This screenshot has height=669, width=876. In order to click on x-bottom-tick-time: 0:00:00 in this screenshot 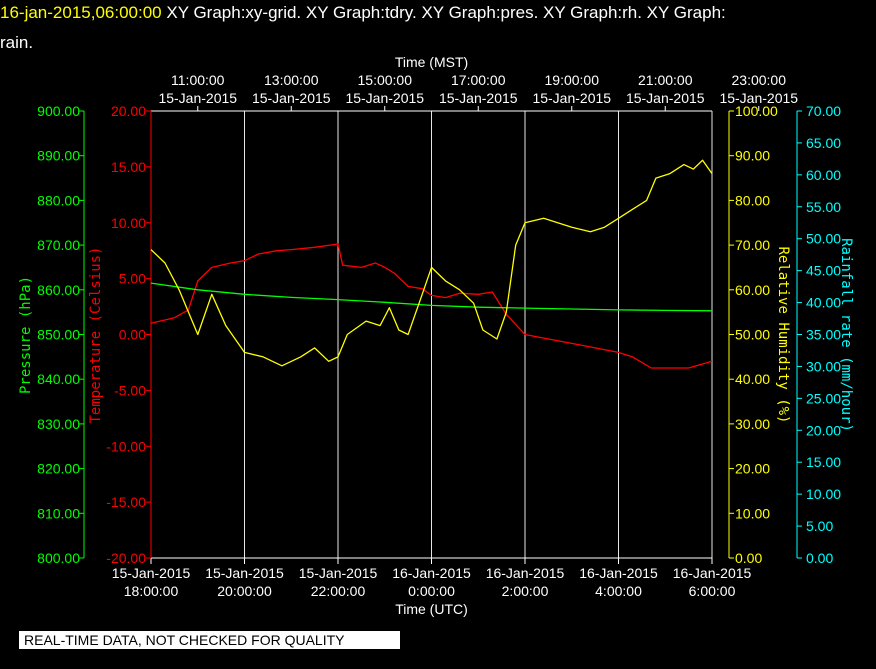, I will do `click(431, 591)`.